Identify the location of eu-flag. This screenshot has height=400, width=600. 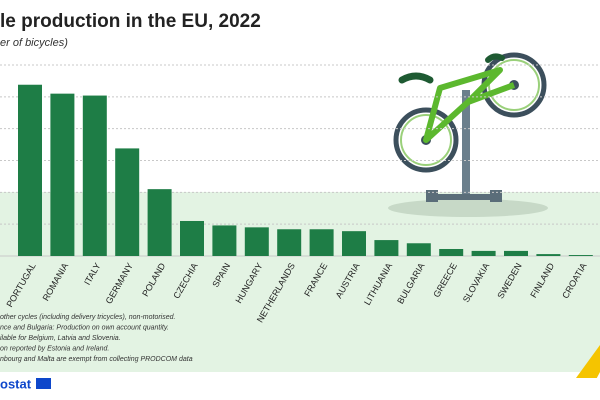
(43, 383).